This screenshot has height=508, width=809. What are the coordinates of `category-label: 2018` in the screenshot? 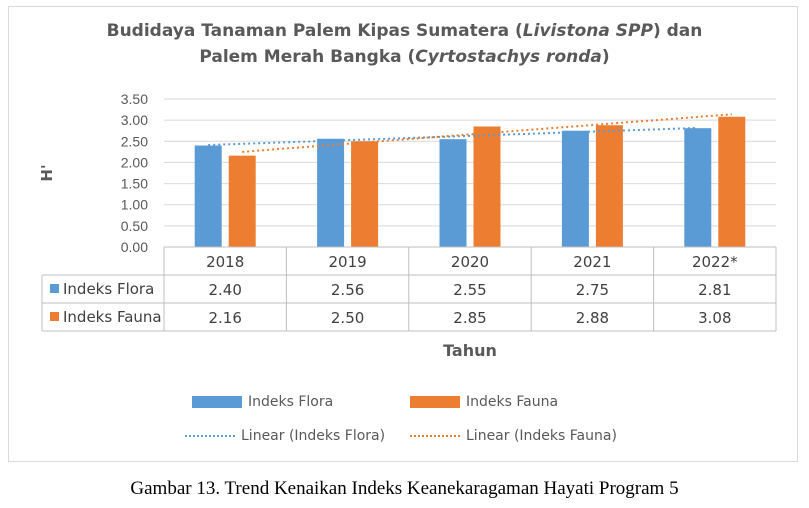 It's located at (225, 262).